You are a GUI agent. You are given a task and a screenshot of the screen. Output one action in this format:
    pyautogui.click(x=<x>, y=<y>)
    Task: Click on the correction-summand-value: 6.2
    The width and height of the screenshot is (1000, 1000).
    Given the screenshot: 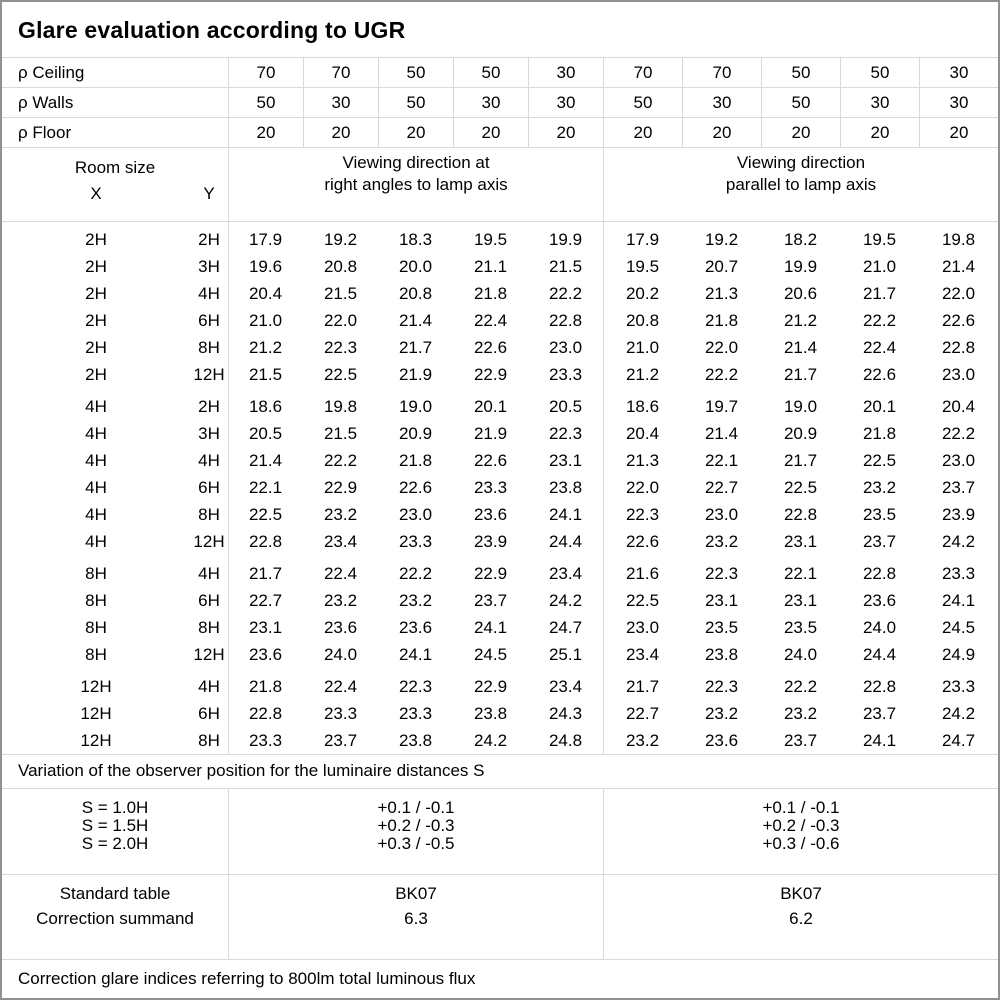 What is the action you would take?
    pyautogui.click(x=801, y=918)
    